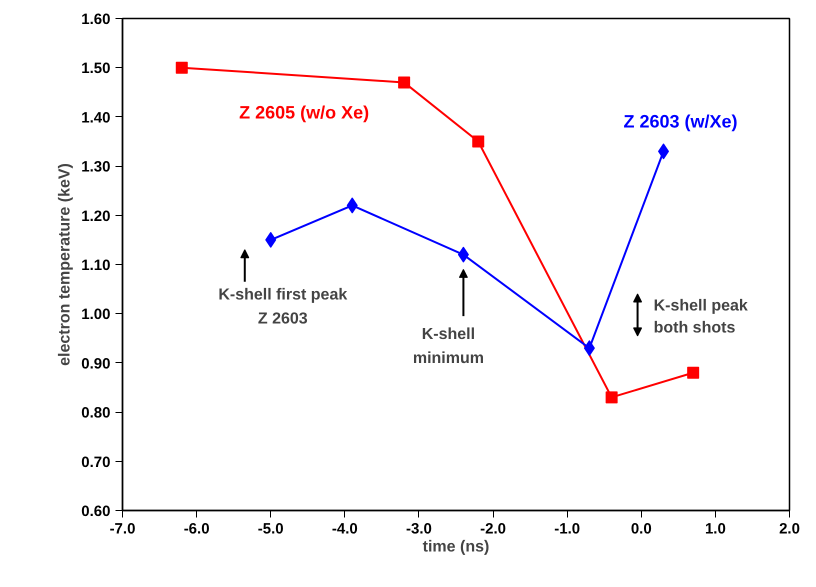 The image size is (816, 587). Describe the element at coordinates (96, 69) in the screenshot. I see `y-tick-label: 1.50` at that location.